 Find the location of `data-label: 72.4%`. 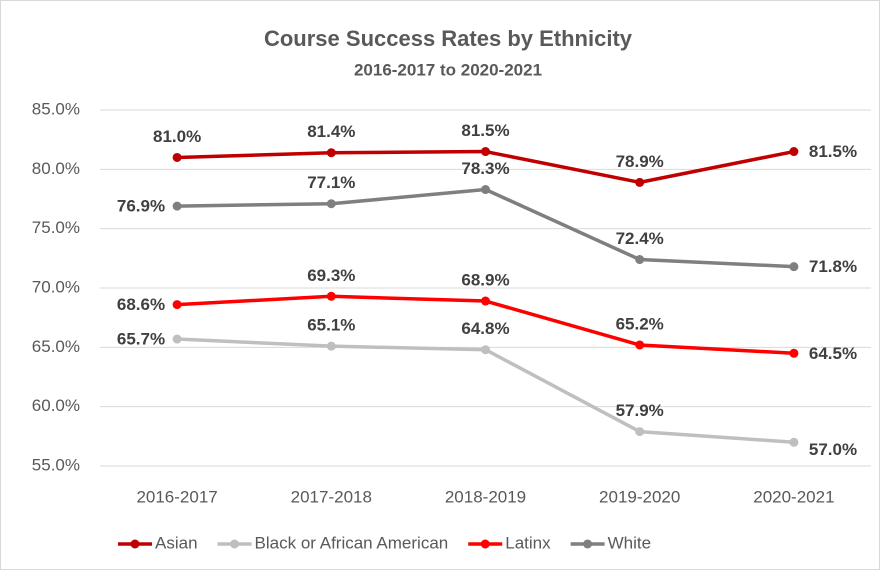

data-label: 72.4% is located at coordinates (640, 238).